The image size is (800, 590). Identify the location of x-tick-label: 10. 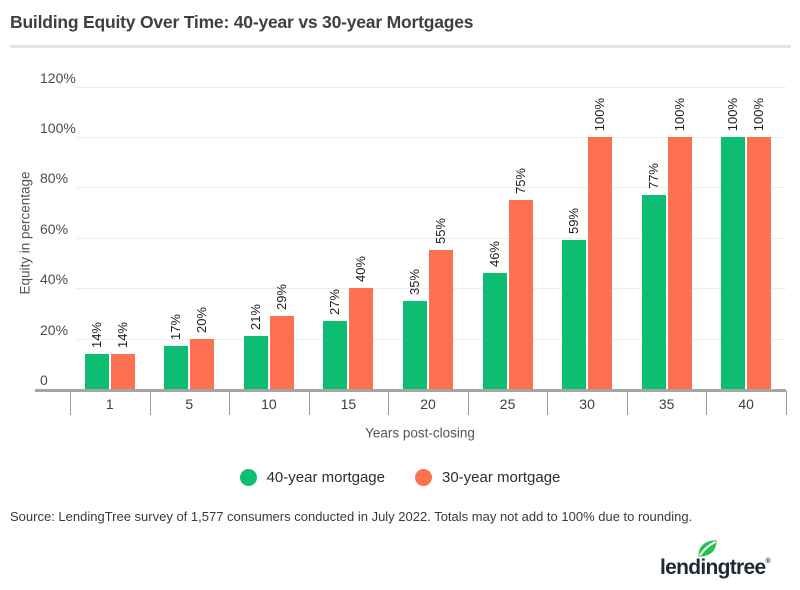
(269, 404).